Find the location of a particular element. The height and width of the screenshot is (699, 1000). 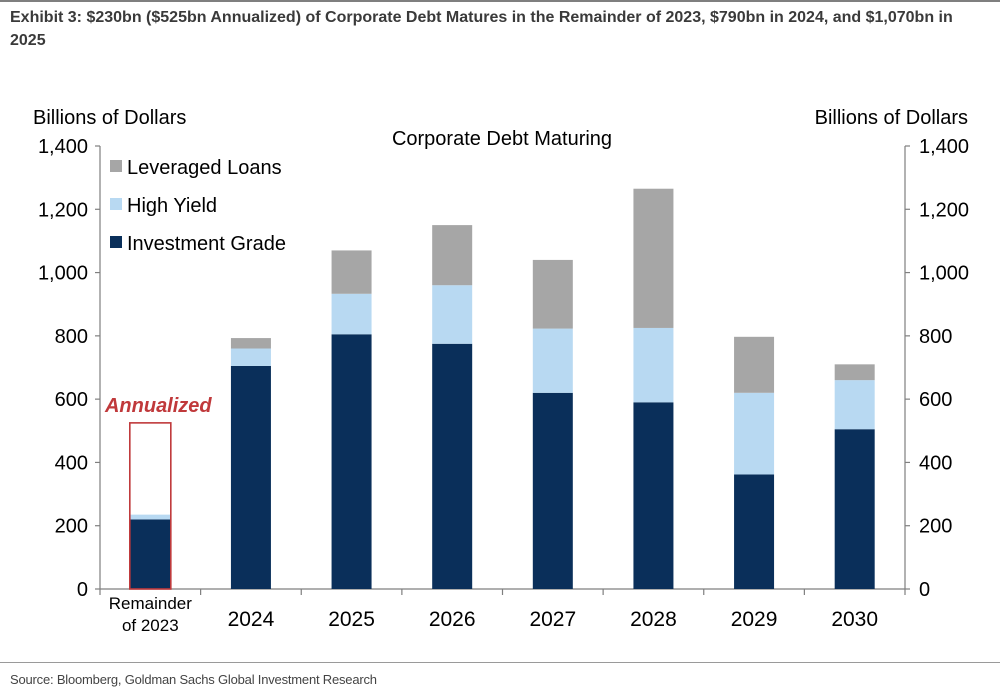

right-y-tick-label: 600 is located at coordinates (935, 400).